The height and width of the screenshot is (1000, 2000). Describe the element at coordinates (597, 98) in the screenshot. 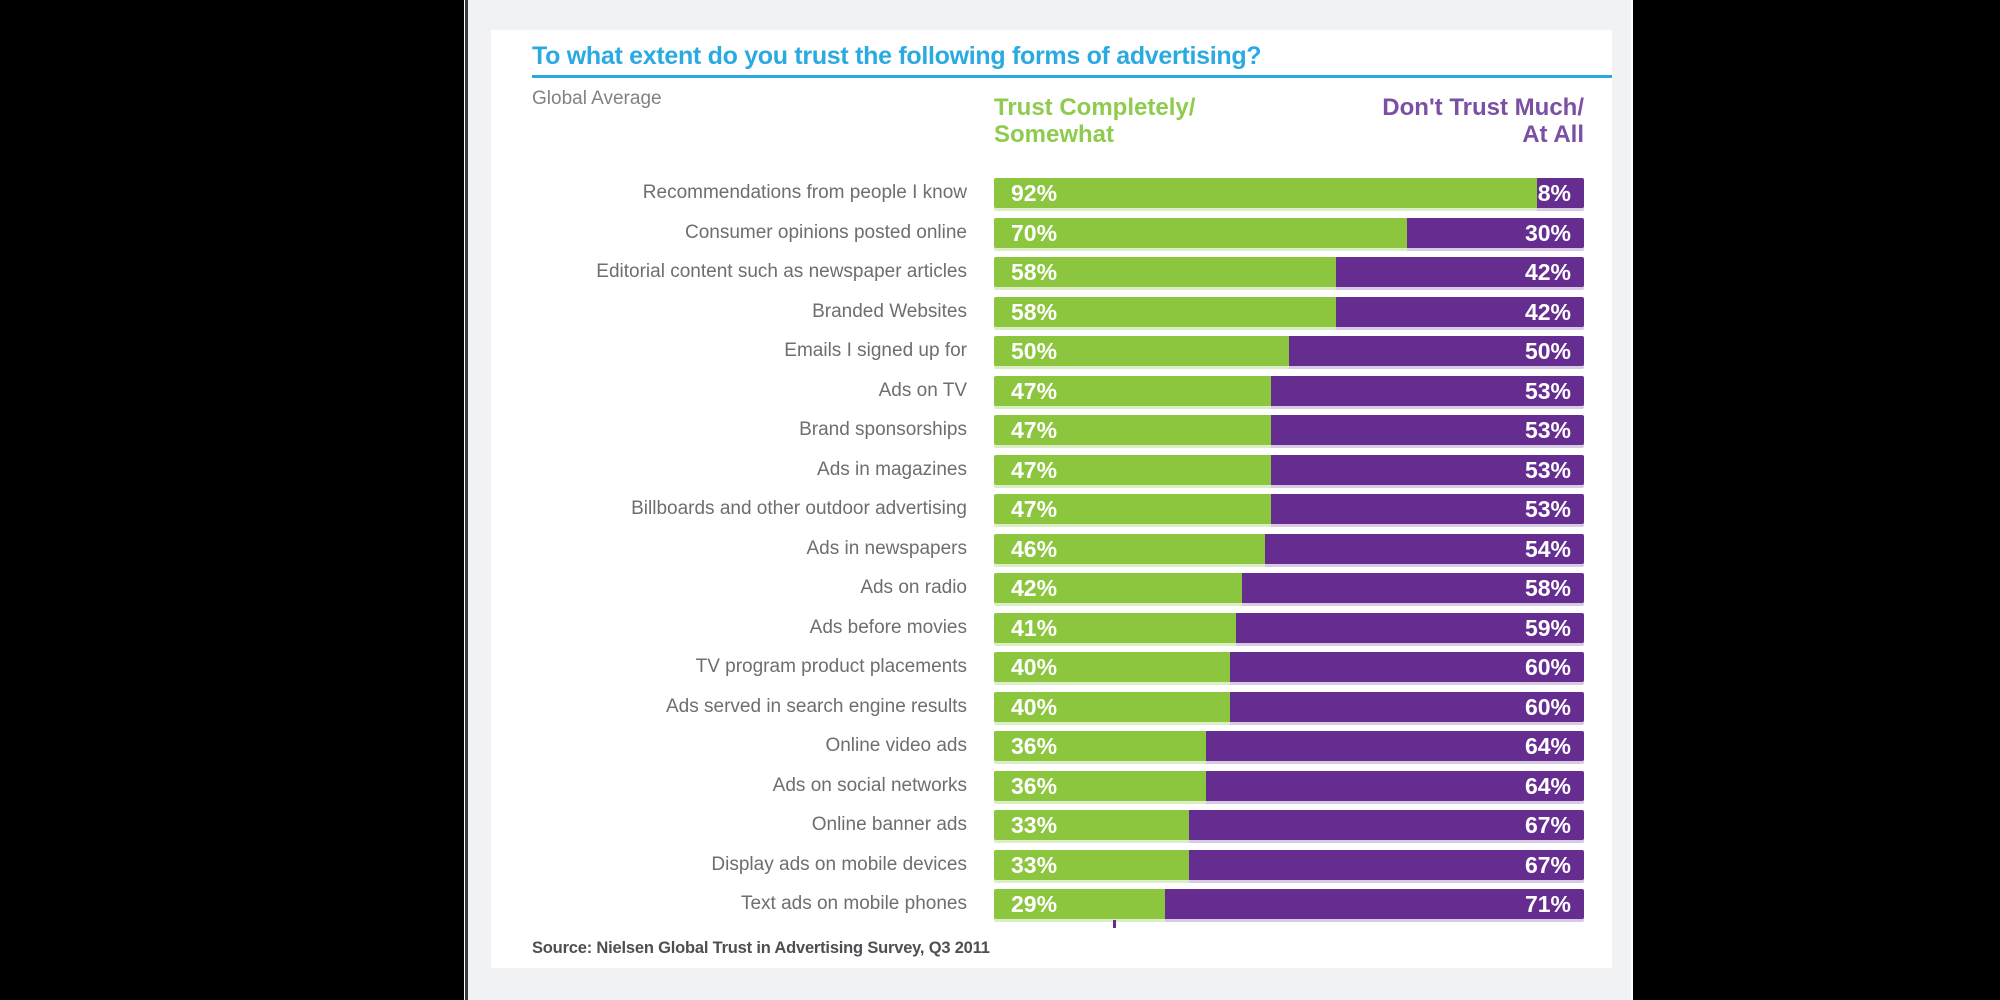

I see `chart-subtitle: Global Average` at that location.